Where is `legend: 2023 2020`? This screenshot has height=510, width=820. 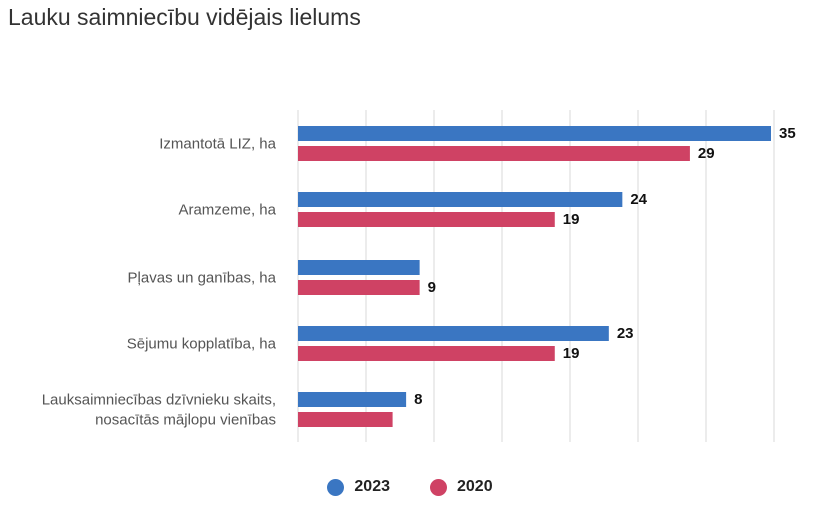 legend: 2023 2020 is located at coordinates (410, 487).